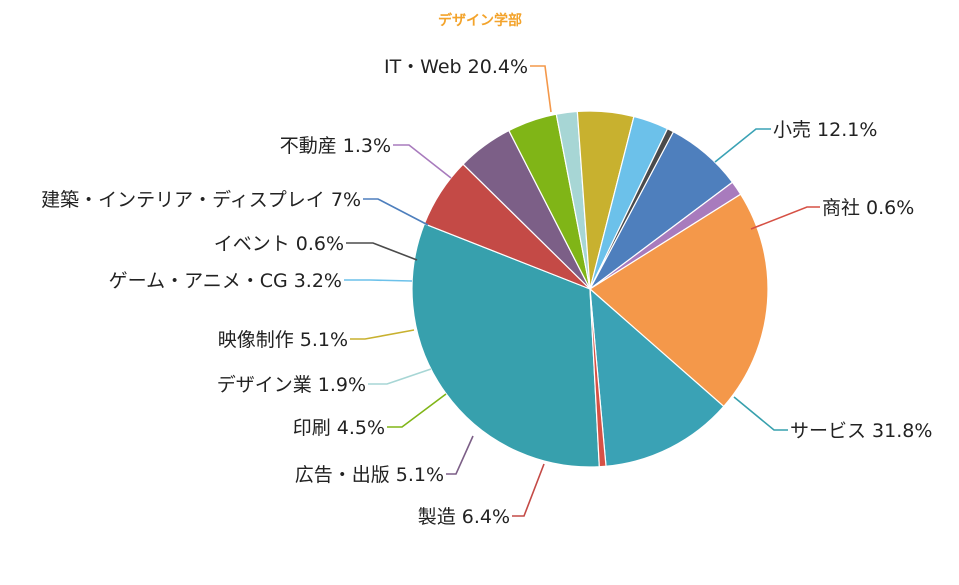 This screenshot has height=585, width=959. Describe the element at coordinates (868, 208) in the screenshot. I see `slice-label: 商社 0.6%` at that location.